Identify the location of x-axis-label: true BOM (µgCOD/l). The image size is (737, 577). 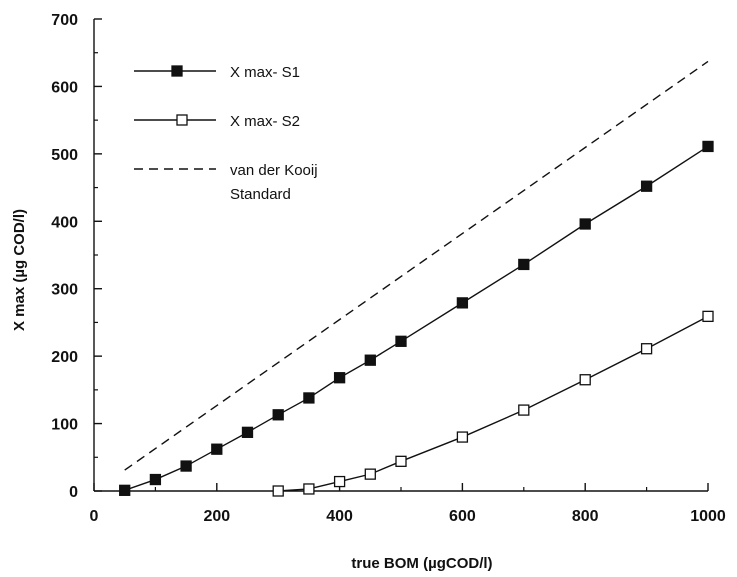
(421, 563).